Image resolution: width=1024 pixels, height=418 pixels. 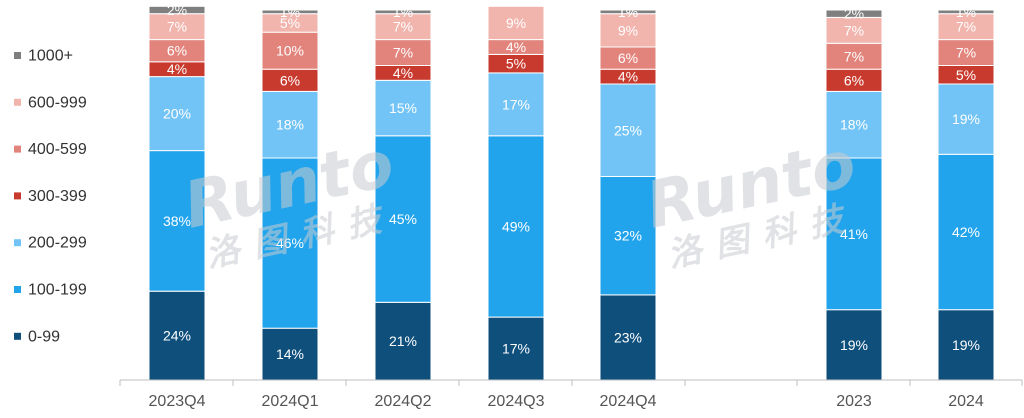 I want to click on data-label-2023-100-199: 41%, so click(x=854, y=234).